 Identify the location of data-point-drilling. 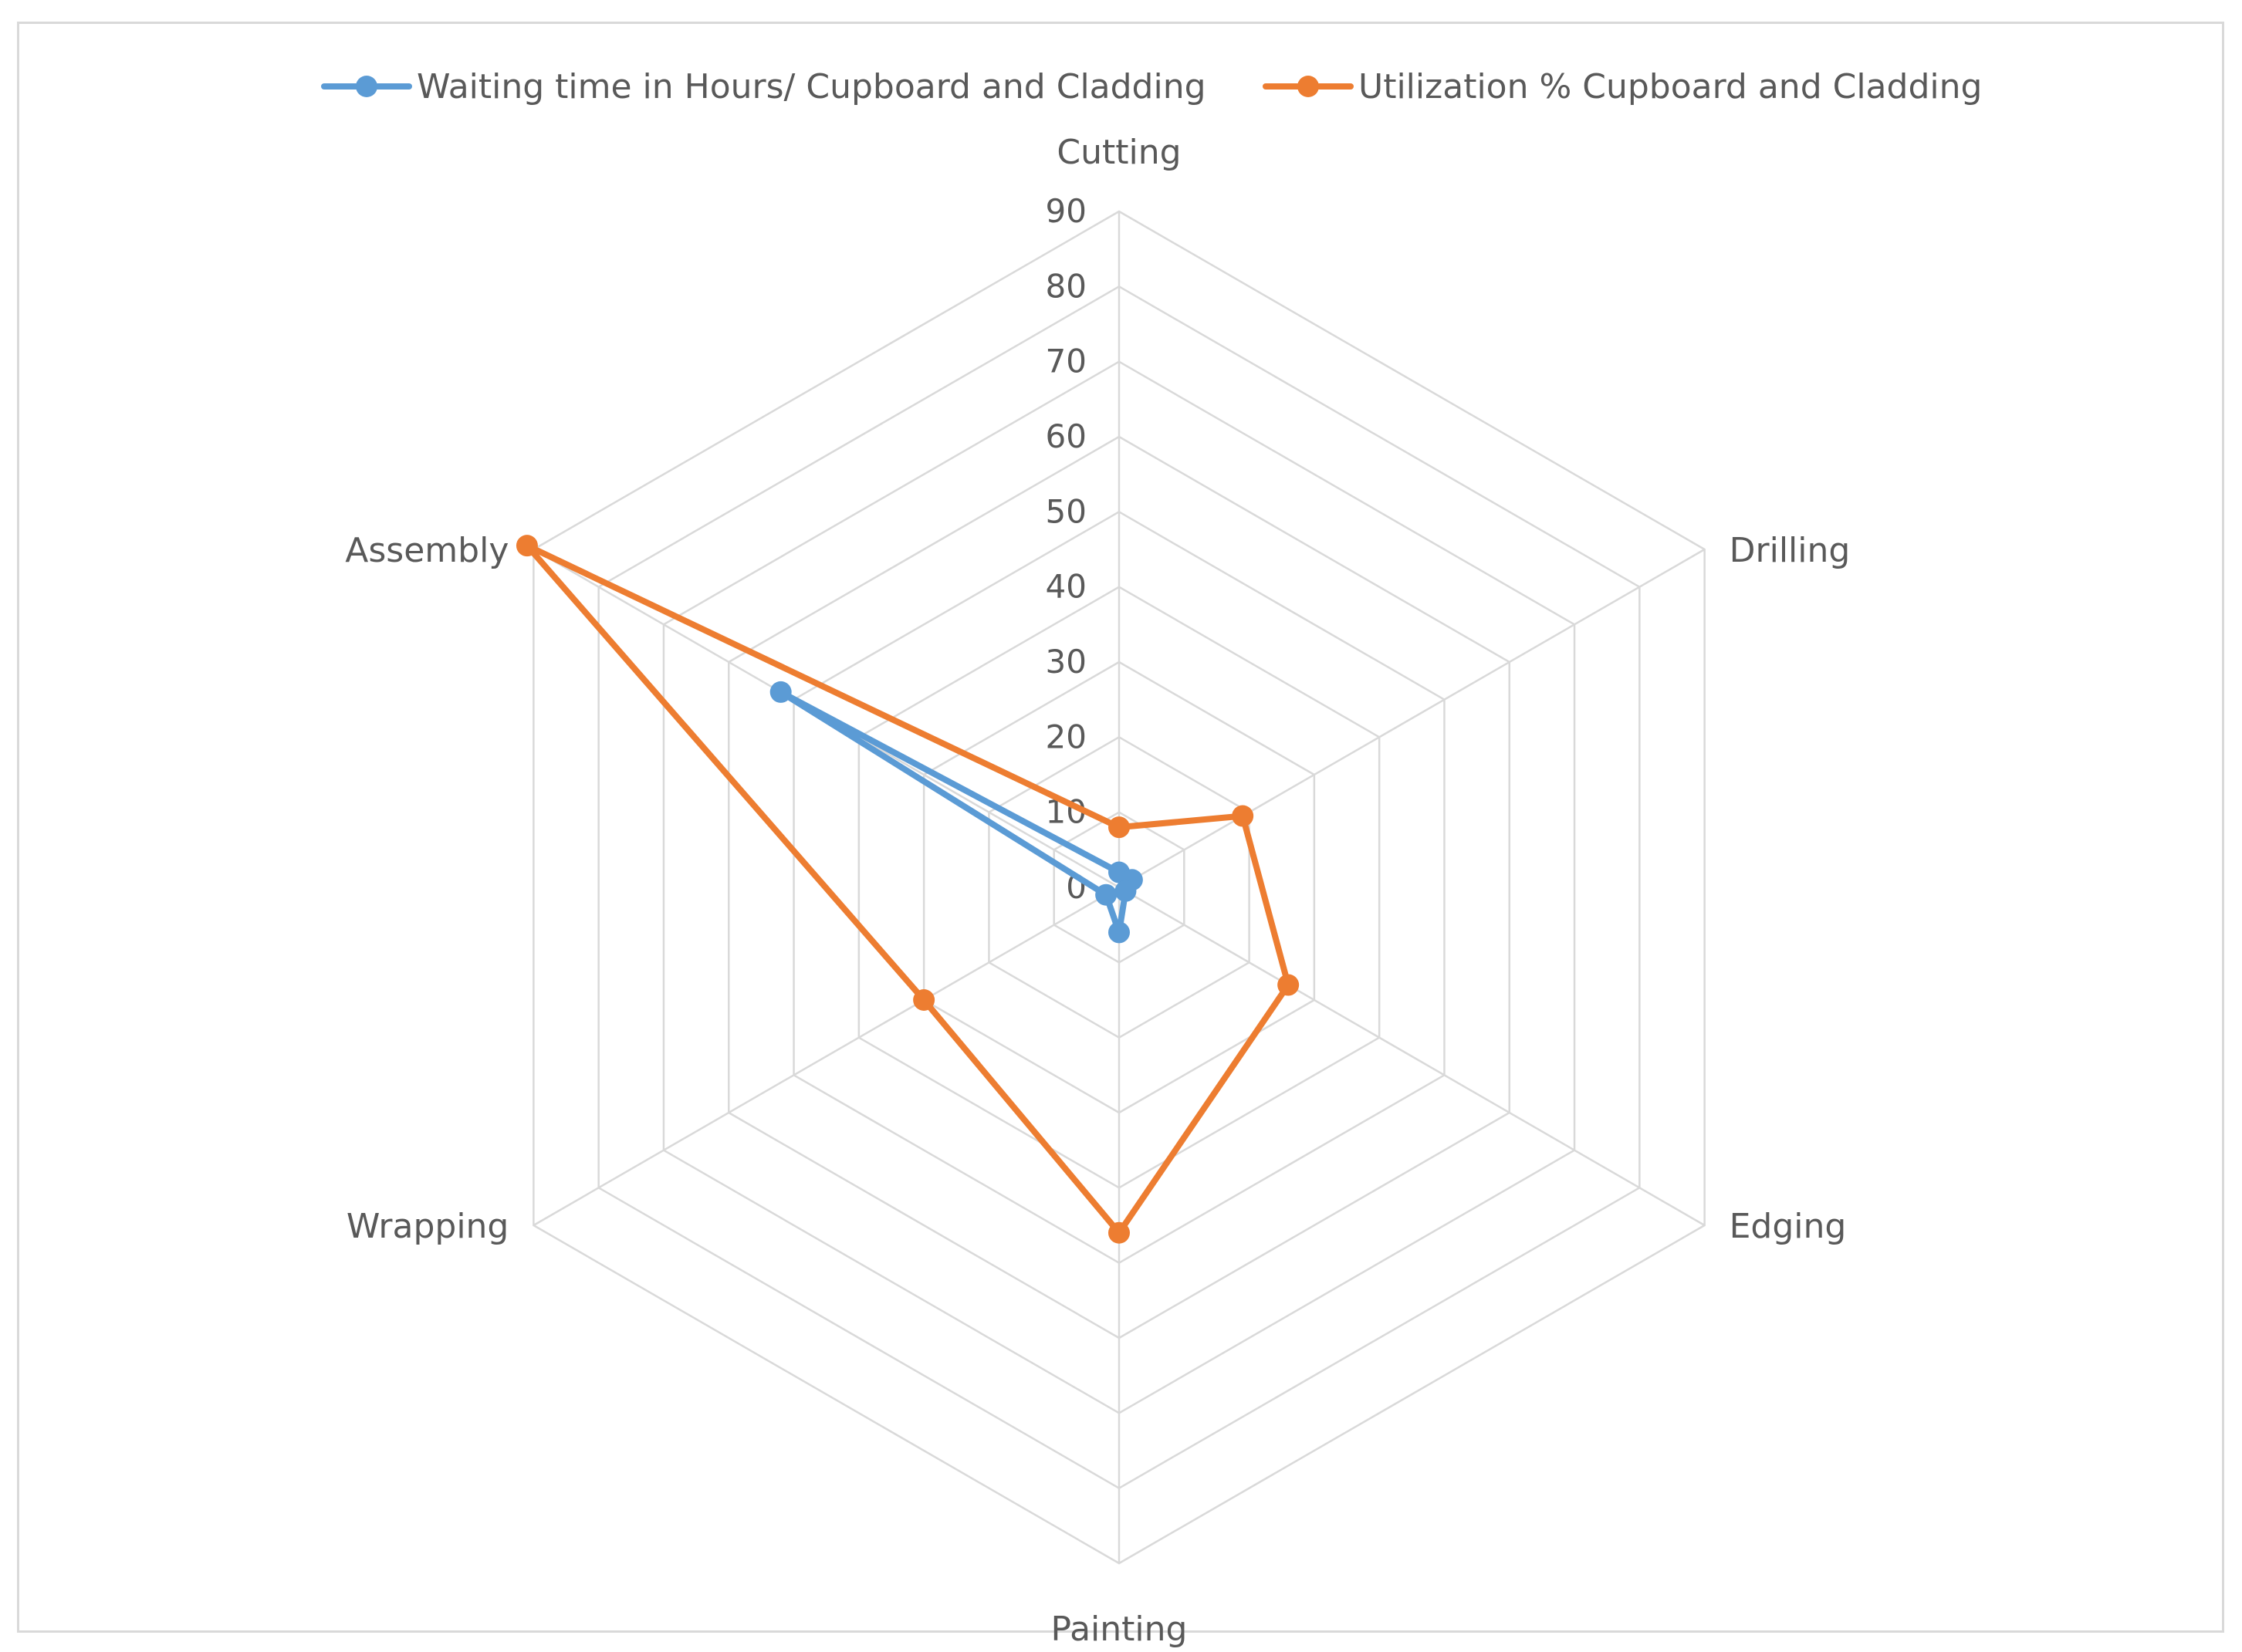
(1243, 816).